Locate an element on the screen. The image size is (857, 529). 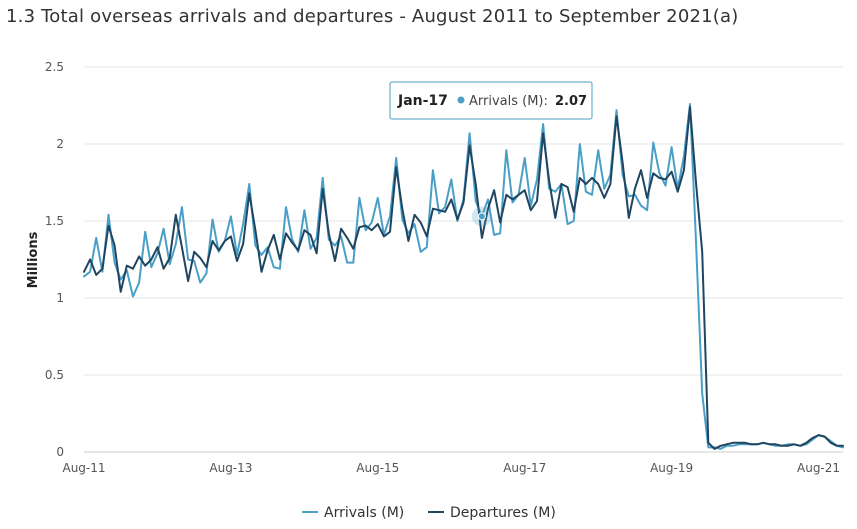
hover-highlight is located at coordinates (481, 216).